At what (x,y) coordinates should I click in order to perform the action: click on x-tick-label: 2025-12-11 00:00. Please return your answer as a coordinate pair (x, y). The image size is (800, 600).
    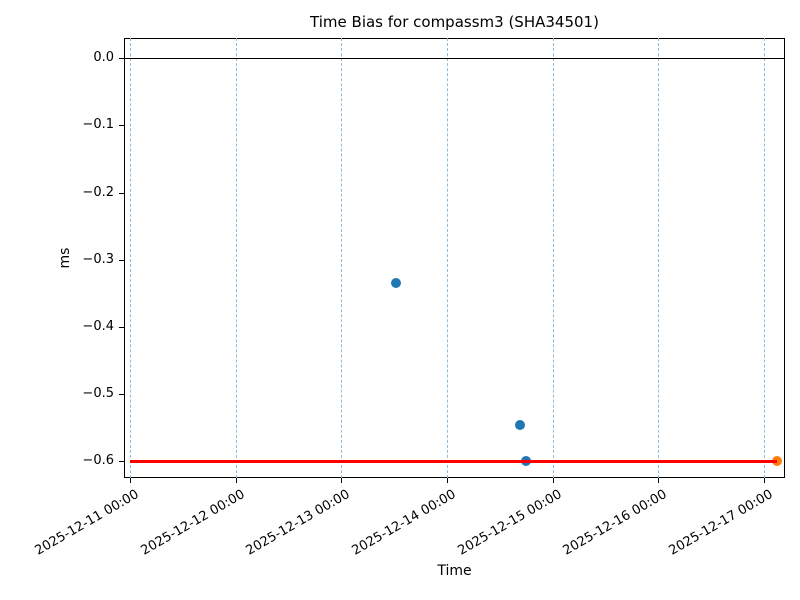
    Looking at the image, I should click on (87, 523).